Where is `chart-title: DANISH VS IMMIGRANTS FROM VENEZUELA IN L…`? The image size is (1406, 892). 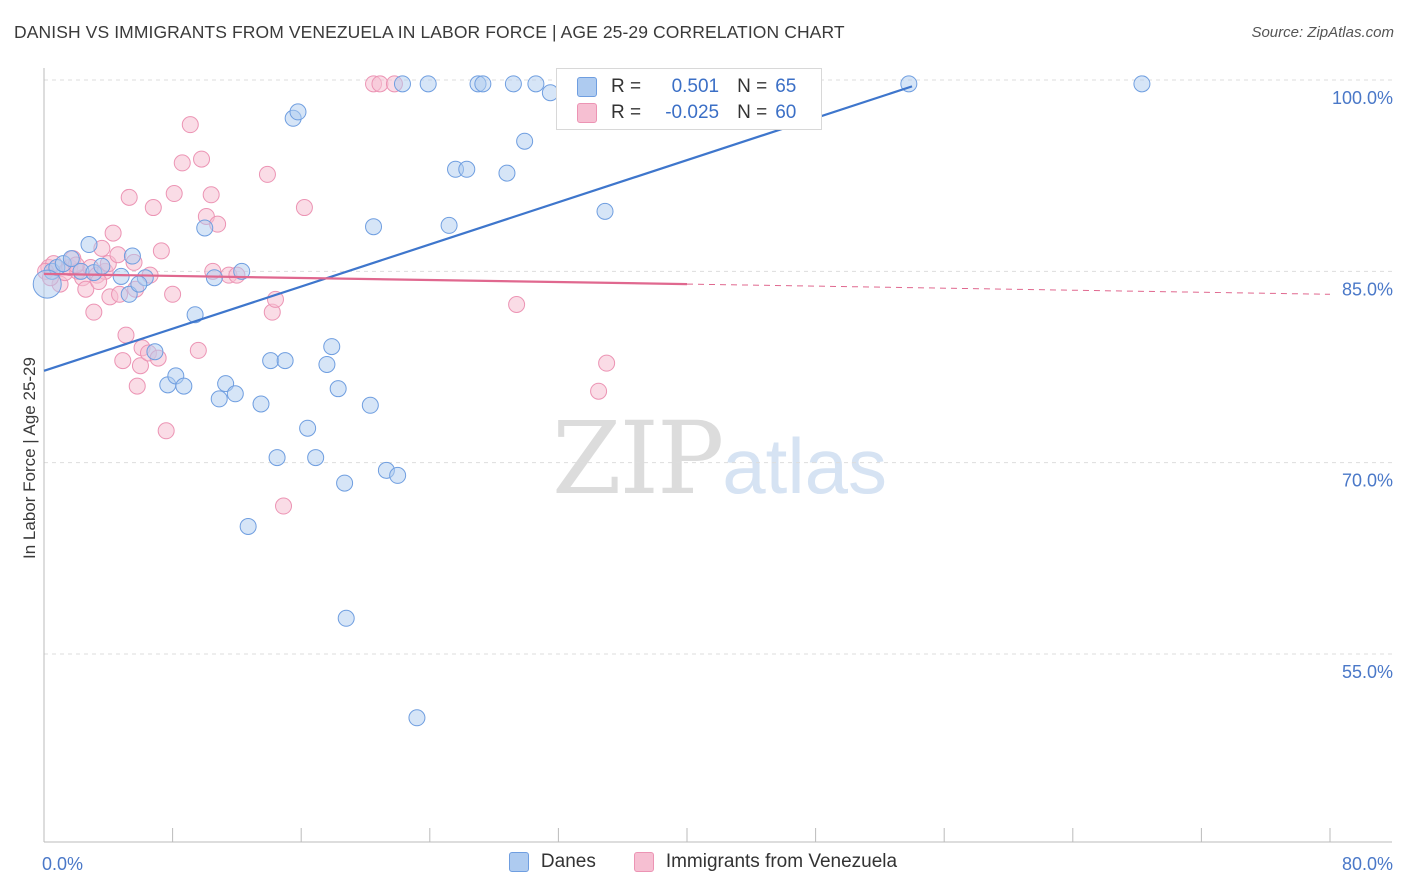
chart-title: DANISH VS IMMIGRANTS FROM VENEZUELA IN L… is located at coordinates (429, 32).